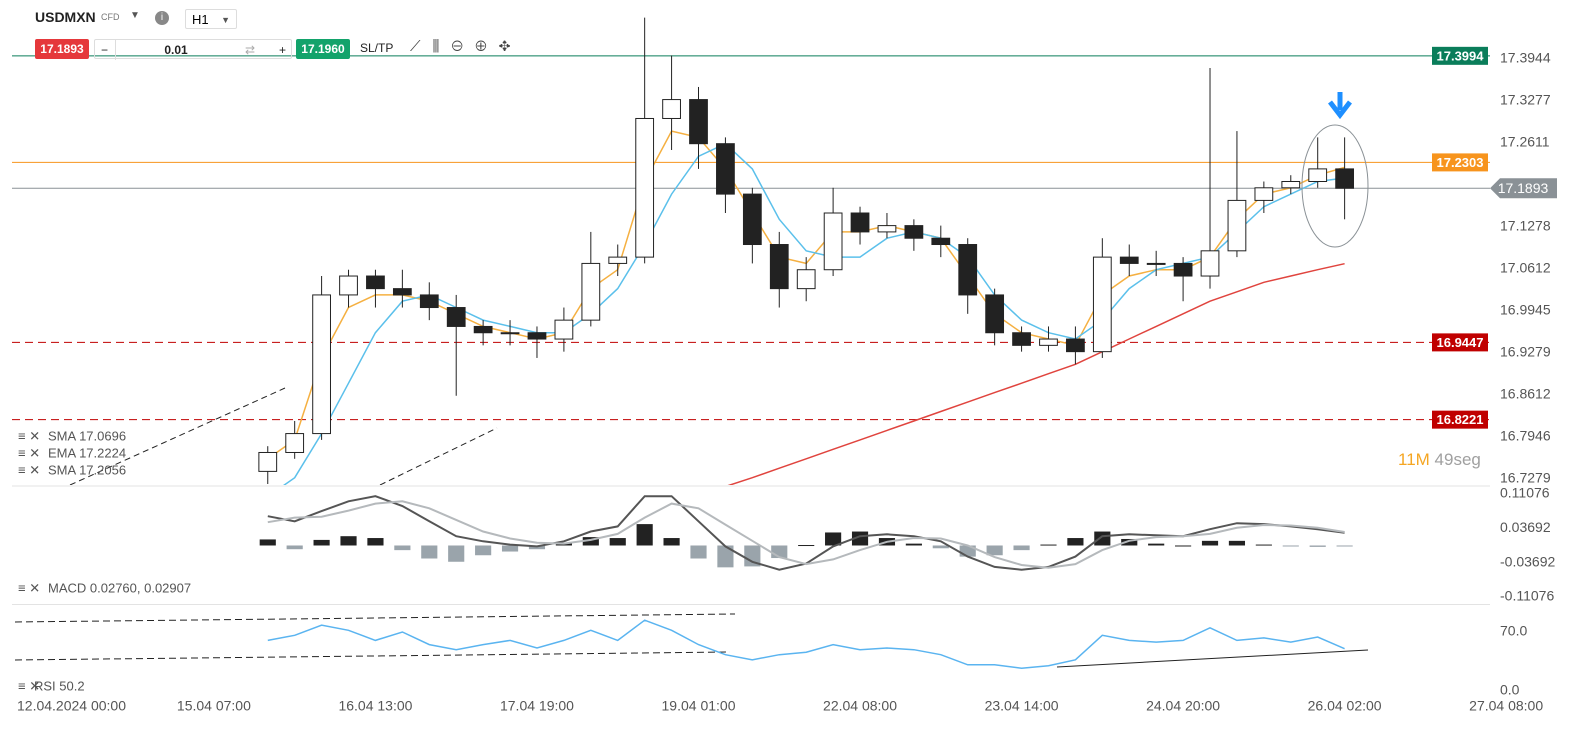 The height and width of the screenshot is (733, 1595). I want to click on y-tick-label: 16.8612, so click(1525, 394).